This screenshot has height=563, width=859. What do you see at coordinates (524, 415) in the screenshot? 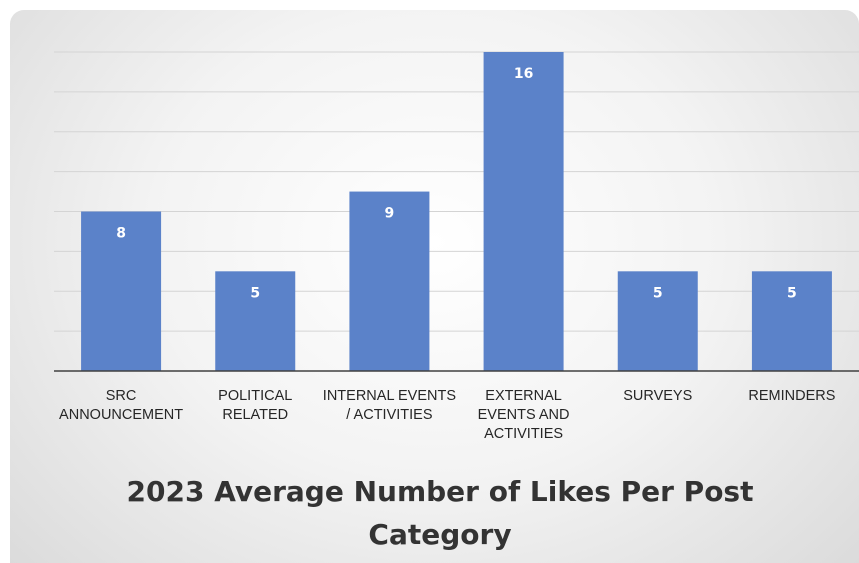
I see `category-label: EXTERNAL EVENTS AND ACTIVITIES` at bounding box center [524, 415].